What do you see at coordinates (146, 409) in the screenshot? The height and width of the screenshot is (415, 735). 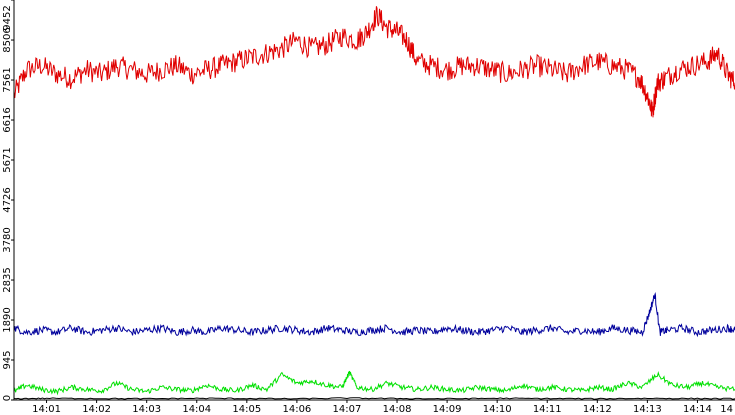 I see `x-tick-label: 14:03` at bounding box center [146, 409].